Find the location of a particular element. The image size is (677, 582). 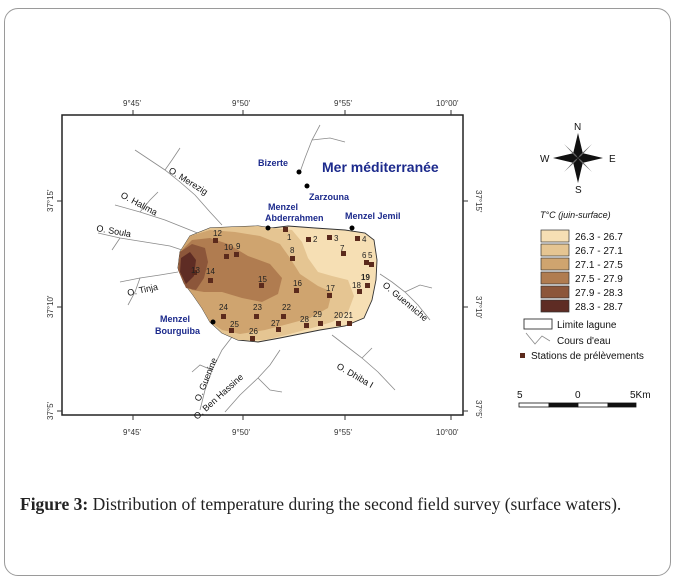

station-label: 3 is located at coordinates (336, 238).